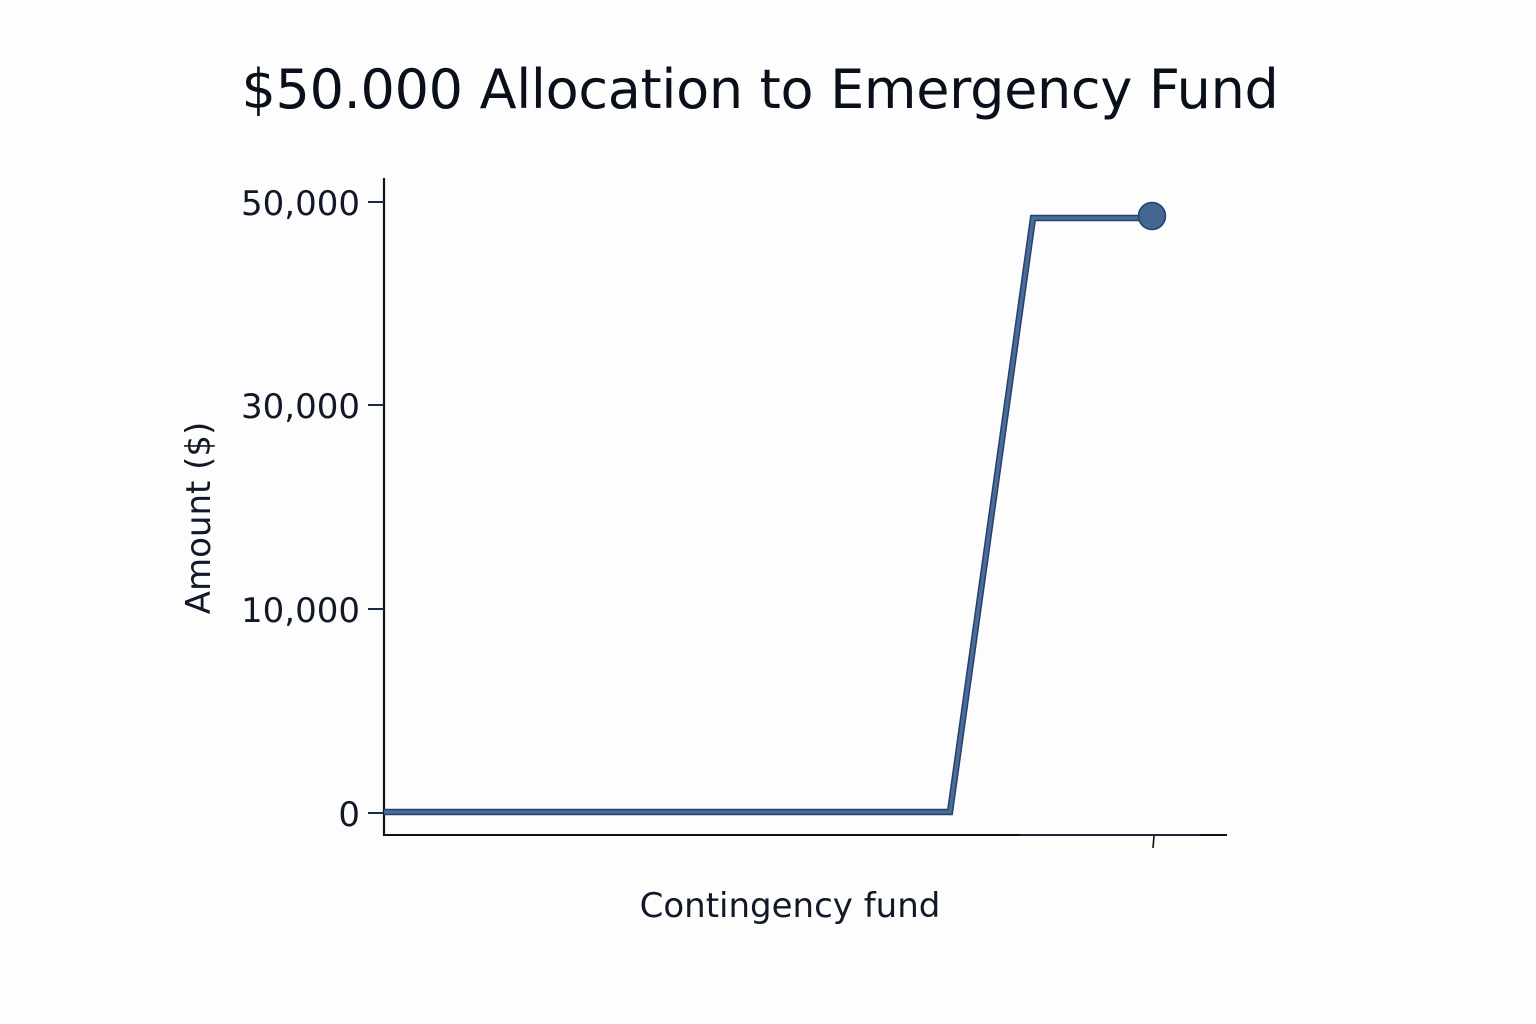 Image resolution: width=1536 pixels, height=1024 pixels. I want to click on x-axis-label: Contingency fund, so click(790, 906).